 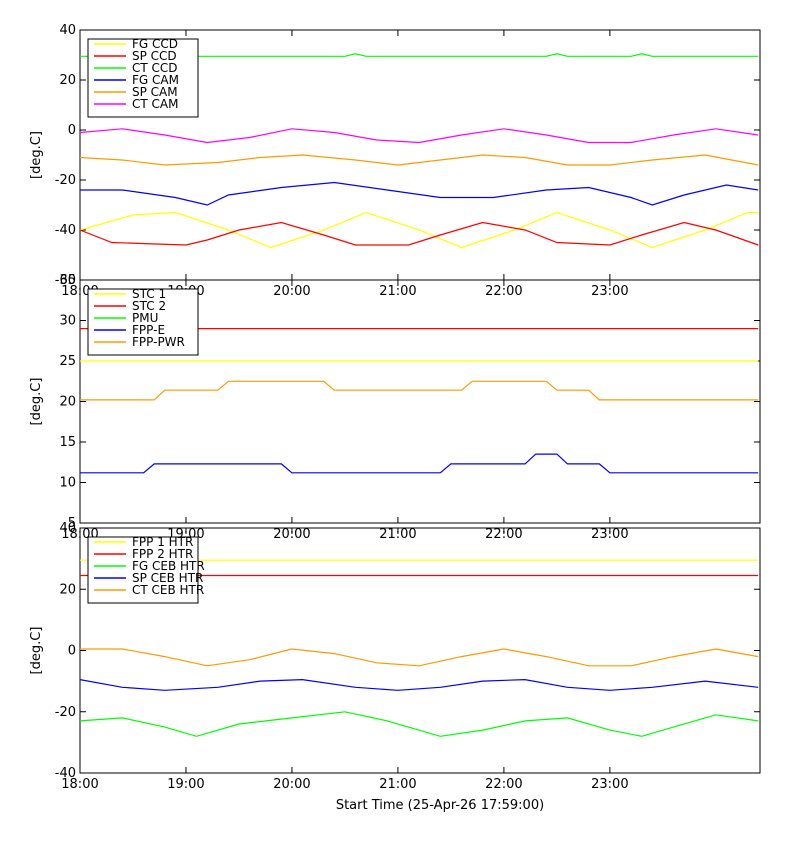 What do you see at coordinates (72, 523) in the screenshot?
I see `y-tick-label: 5` at bounding box center [72, 523].